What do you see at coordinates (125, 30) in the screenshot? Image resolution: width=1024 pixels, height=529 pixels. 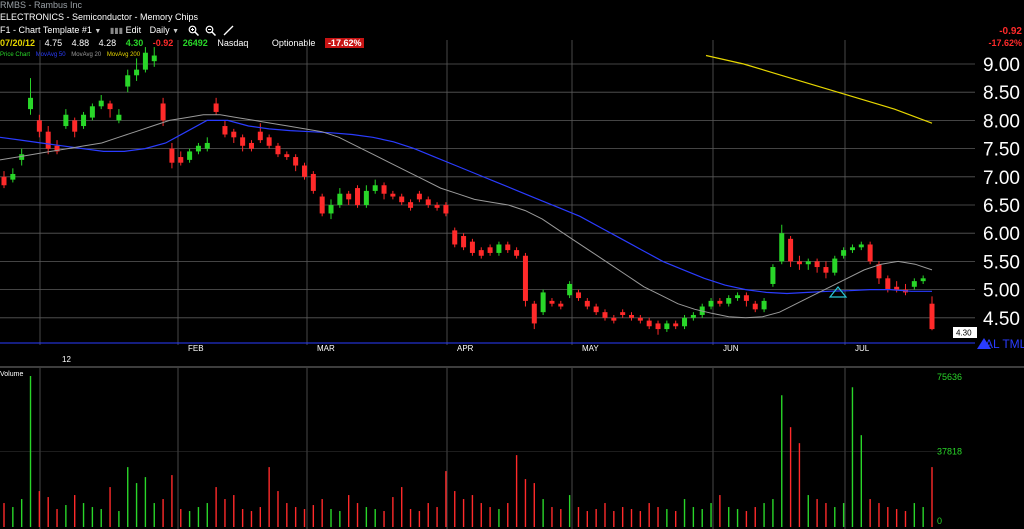 I see `edit-button: ▮▮▮ Edit` at bounding box center [125, 30].